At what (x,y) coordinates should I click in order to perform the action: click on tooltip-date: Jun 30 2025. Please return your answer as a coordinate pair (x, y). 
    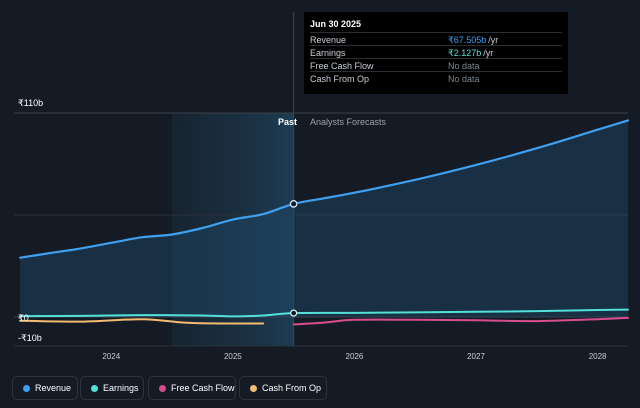
    Looking at the image, I should click on (336, 24).